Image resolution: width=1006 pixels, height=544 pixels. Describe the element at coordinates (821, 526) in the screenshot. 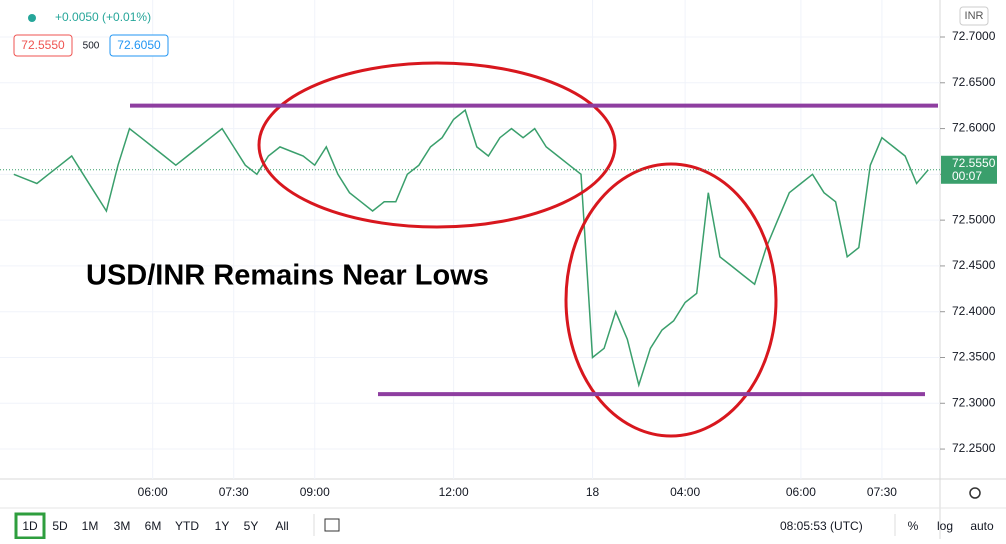

I see `clock: 08:05:53 (UTC)` at that location.